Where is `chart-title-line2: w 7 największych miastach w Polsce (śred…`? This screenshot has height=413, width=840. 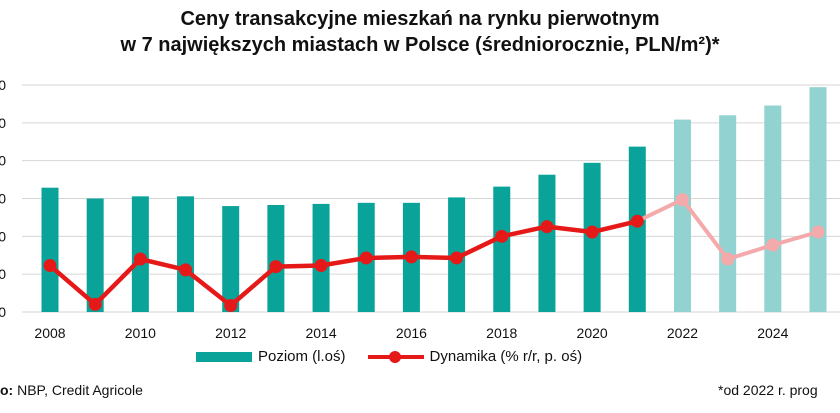
chart-title-line2: w 7 największych miastach w Polsce (śred… is located at coordinates (420, 45).